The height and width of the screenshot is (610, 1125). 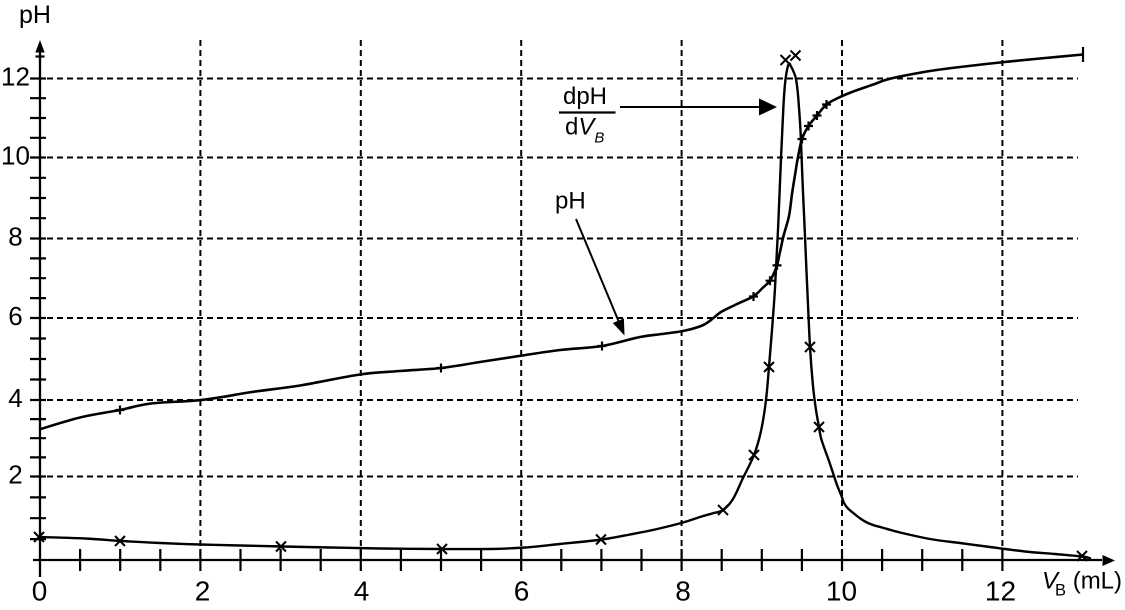 I want to click on svg-text: VB (mL), so click(x=1082, y=584).